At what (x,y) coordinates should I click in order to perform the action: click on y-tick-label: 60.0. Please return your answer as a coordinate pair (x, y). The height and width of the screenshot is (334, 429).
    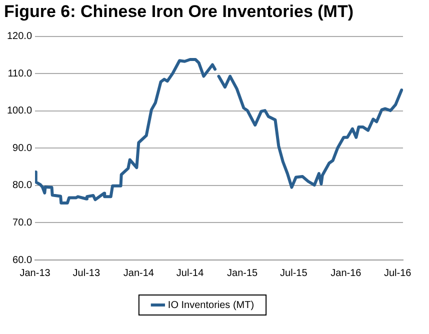
    Looking at the image, I should click on (22, 260).